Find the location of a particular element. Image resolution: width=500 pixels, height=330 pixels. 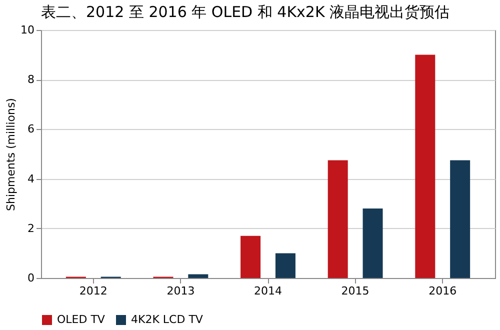

x-tick-label: 2013 is located at coordinates (180, 291).